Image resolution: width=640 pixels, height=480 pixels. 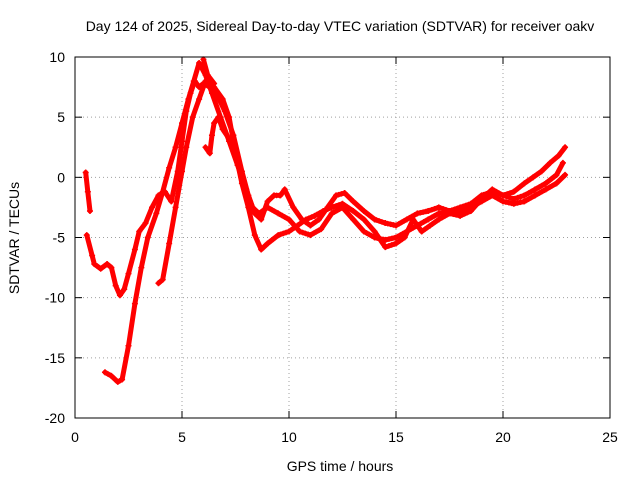 I want to click on series-marker-texture, so click(x=87, y=194).